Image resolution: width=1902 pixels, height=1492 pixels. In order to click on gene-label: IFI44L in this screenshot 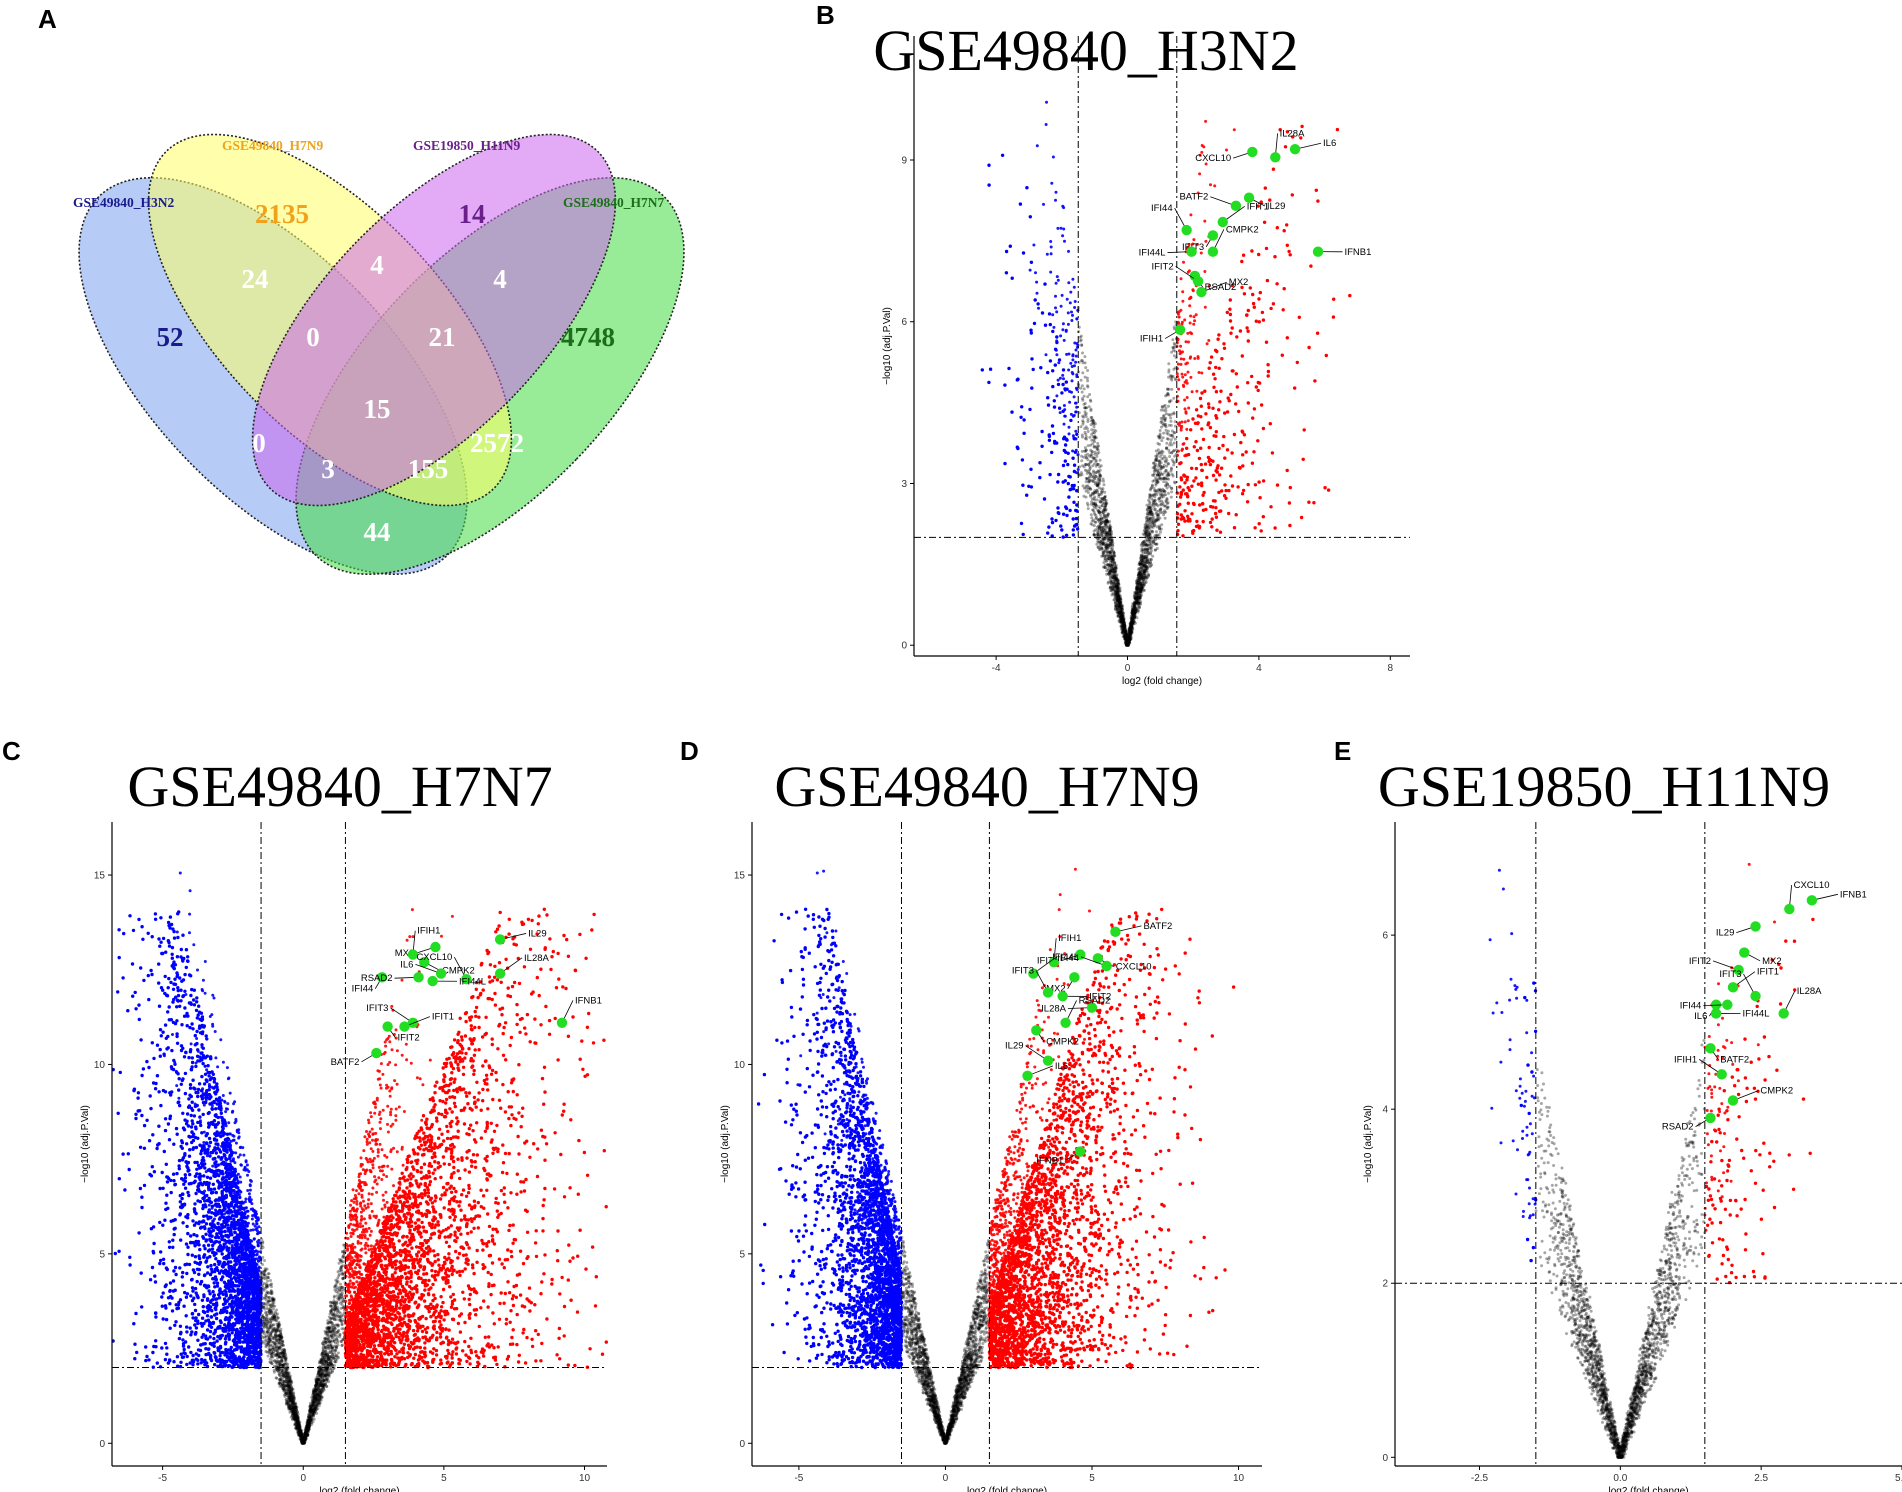, I will do `click(1152, 253)`.